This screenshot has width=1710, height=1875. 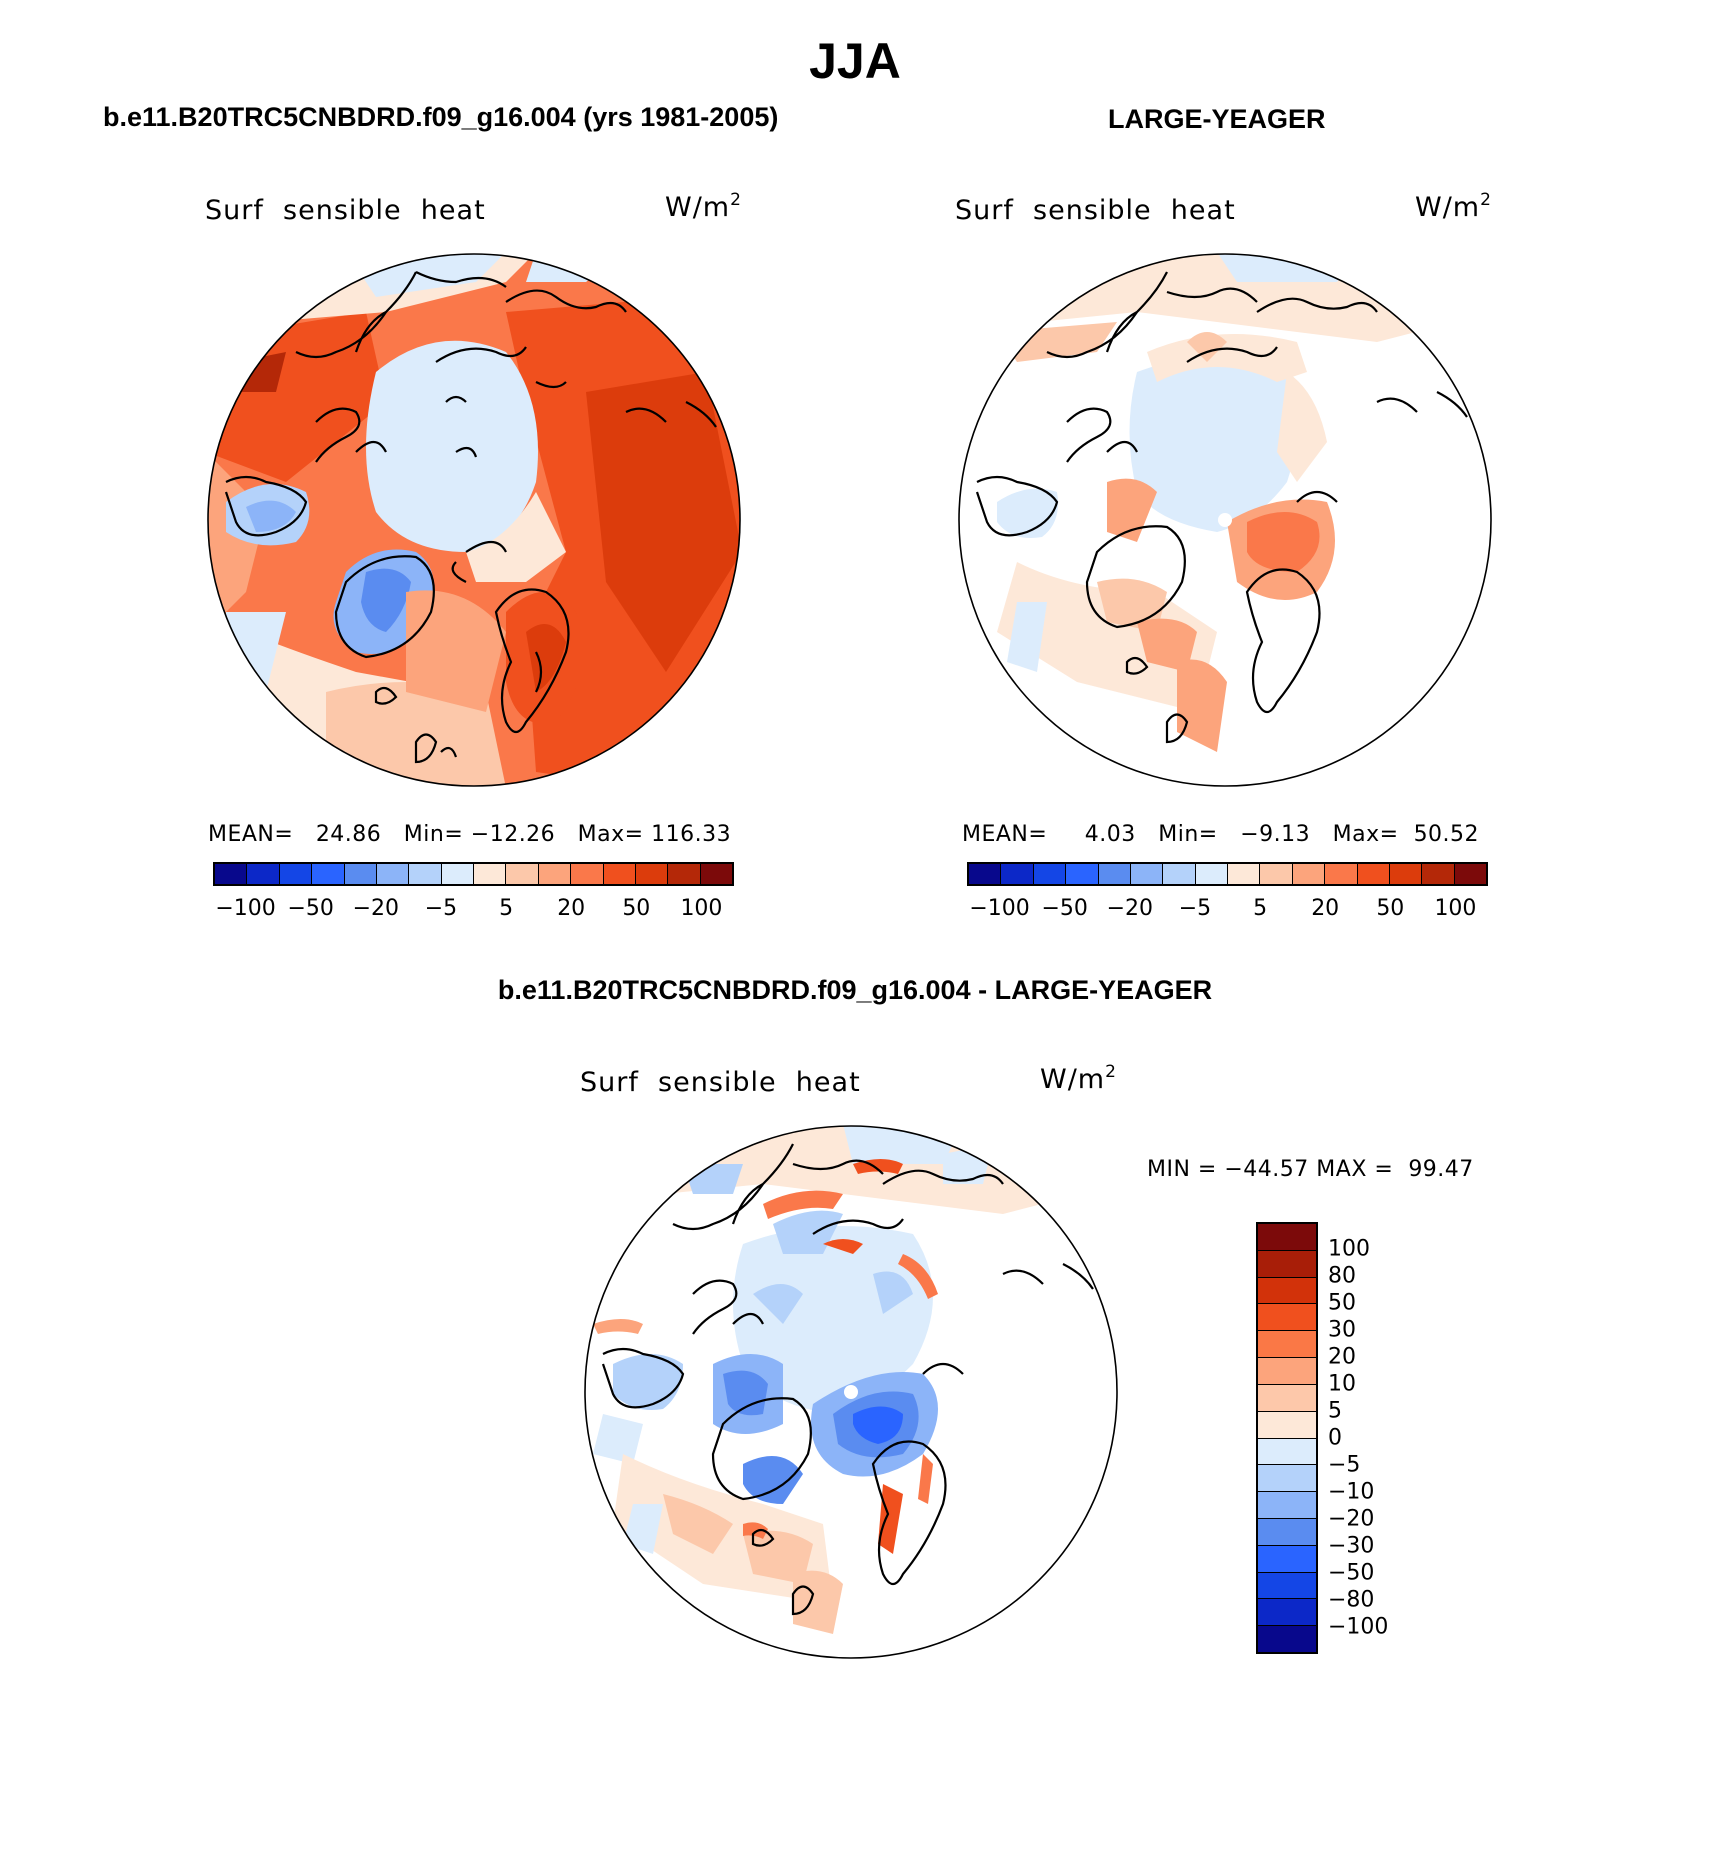 What do you see at coordinates (1335, 1438) in the screenshot?
I see `colorbar-tick-label: 0` at bounding box center [1335, 1438].